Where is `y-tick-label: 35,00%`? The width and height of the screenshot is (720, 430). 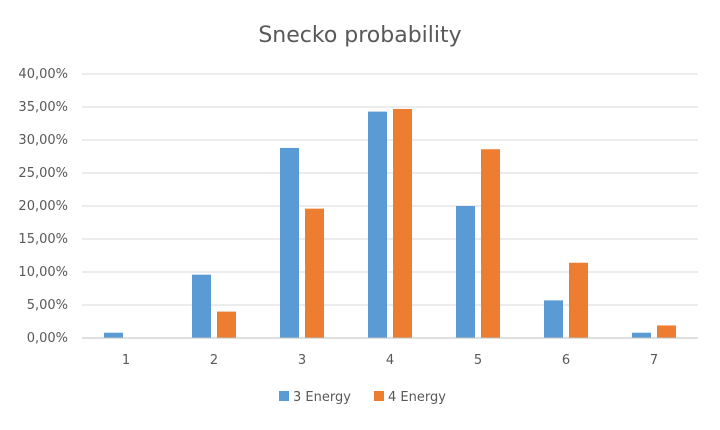
y-tick-label: 35,00% is located at coordinates (43, 107).